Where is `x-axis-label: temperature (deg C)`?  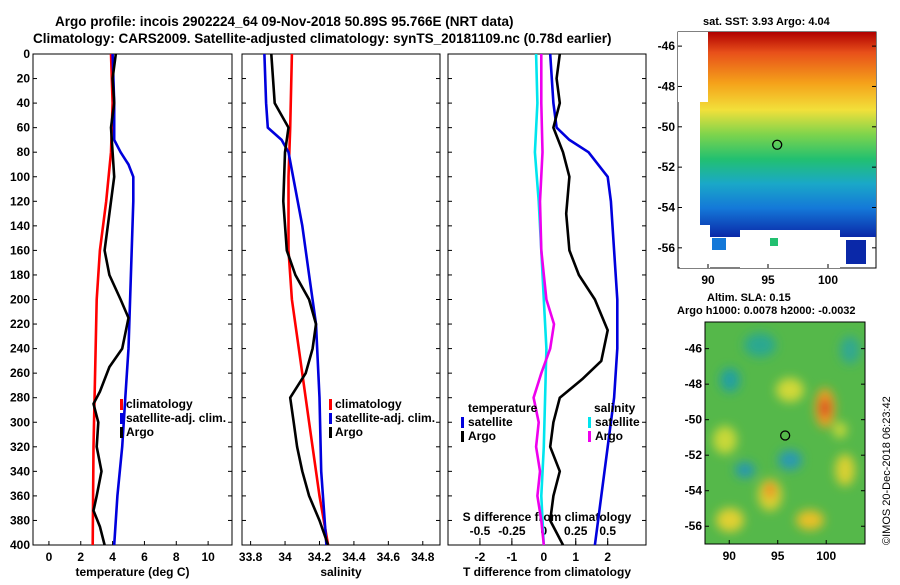 x-axis-label: temperature (deg C) is located at coordinates (132, 572).